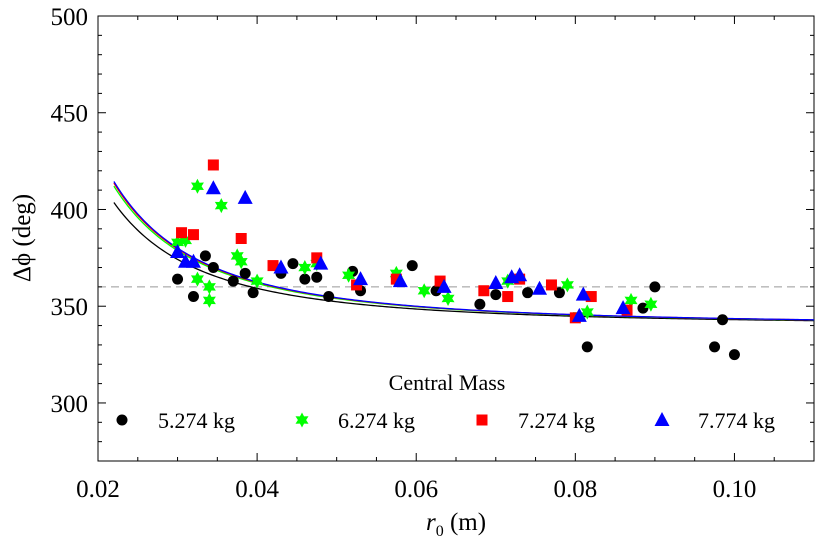  Describe the element at coordinates (575, 489) in the screenshot. I see `x-tick-label: 0.08` at that location.